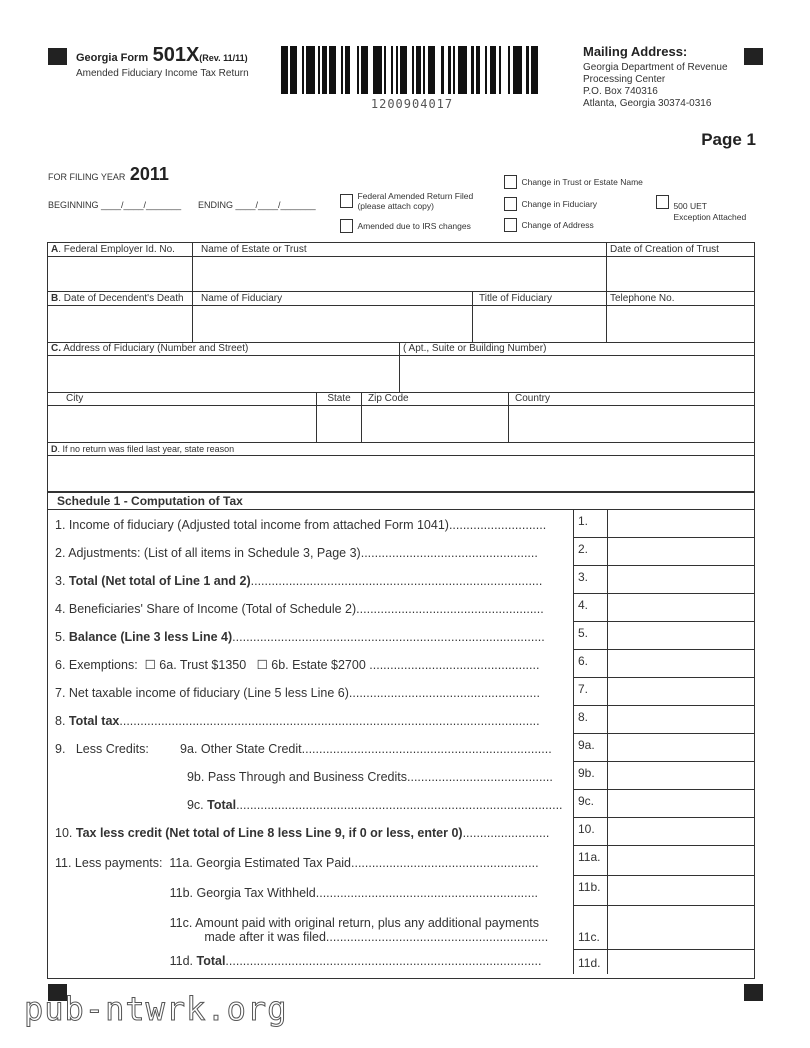 The width and height of the screenshot is (810, 1048). Describe the element at coordinates (710, 217) in the screenshot. I see `uet-note: Exception Attached` at that location.